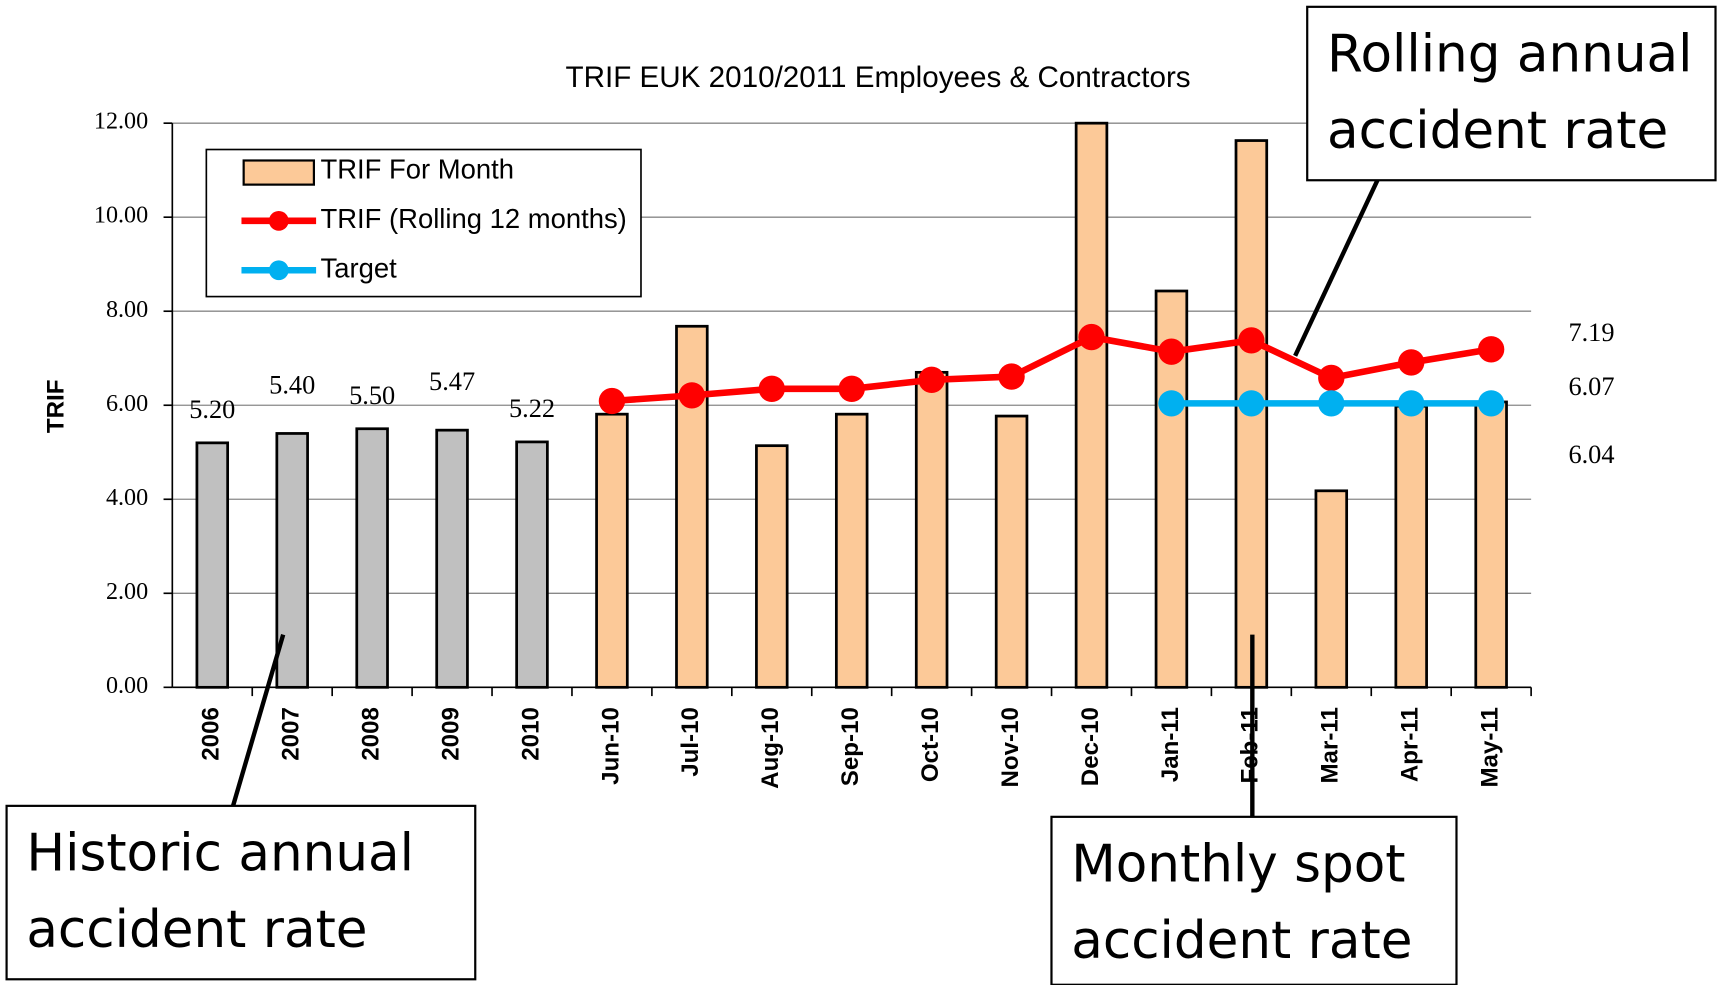 Image resolution: width=1721 pixels, height=990 pixels. Describe the element at coordinates (220, 853) in the screenshot. I see `callout-text: Historic annual` at that location.